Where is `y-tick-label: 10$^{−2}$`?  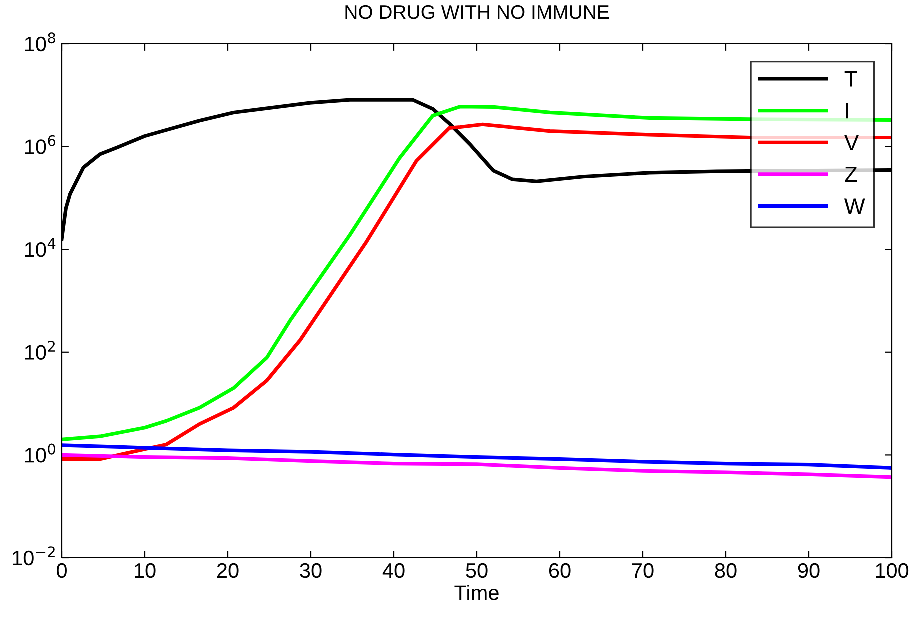
y-tick-label: 10$^{−2}$ is located at coordinates (34, 556).